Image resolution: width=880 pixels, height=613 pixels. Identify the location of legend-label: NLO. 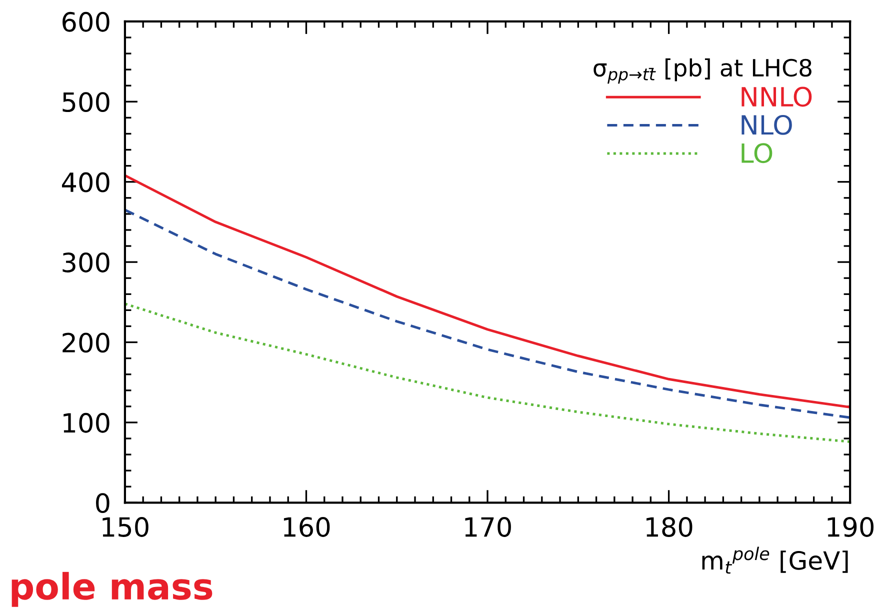
(767, 124).